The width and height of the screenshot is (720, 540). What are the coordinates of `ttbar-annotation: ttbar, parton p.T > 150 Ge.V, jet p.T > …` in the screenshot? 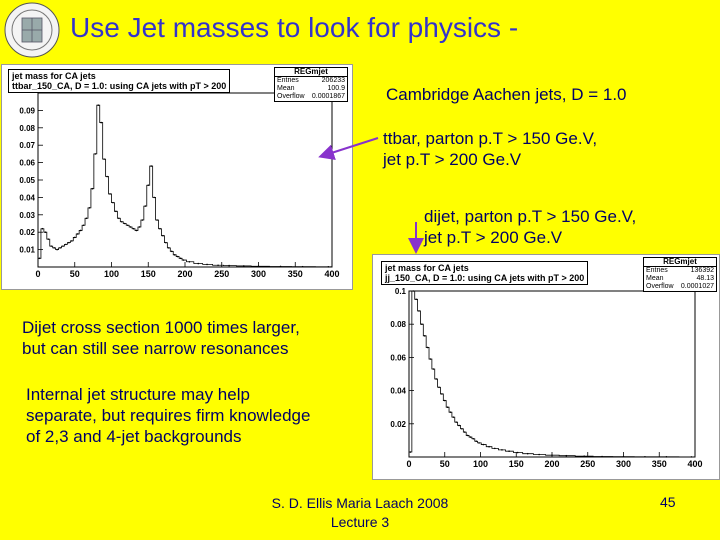 It's located at (490, 149).